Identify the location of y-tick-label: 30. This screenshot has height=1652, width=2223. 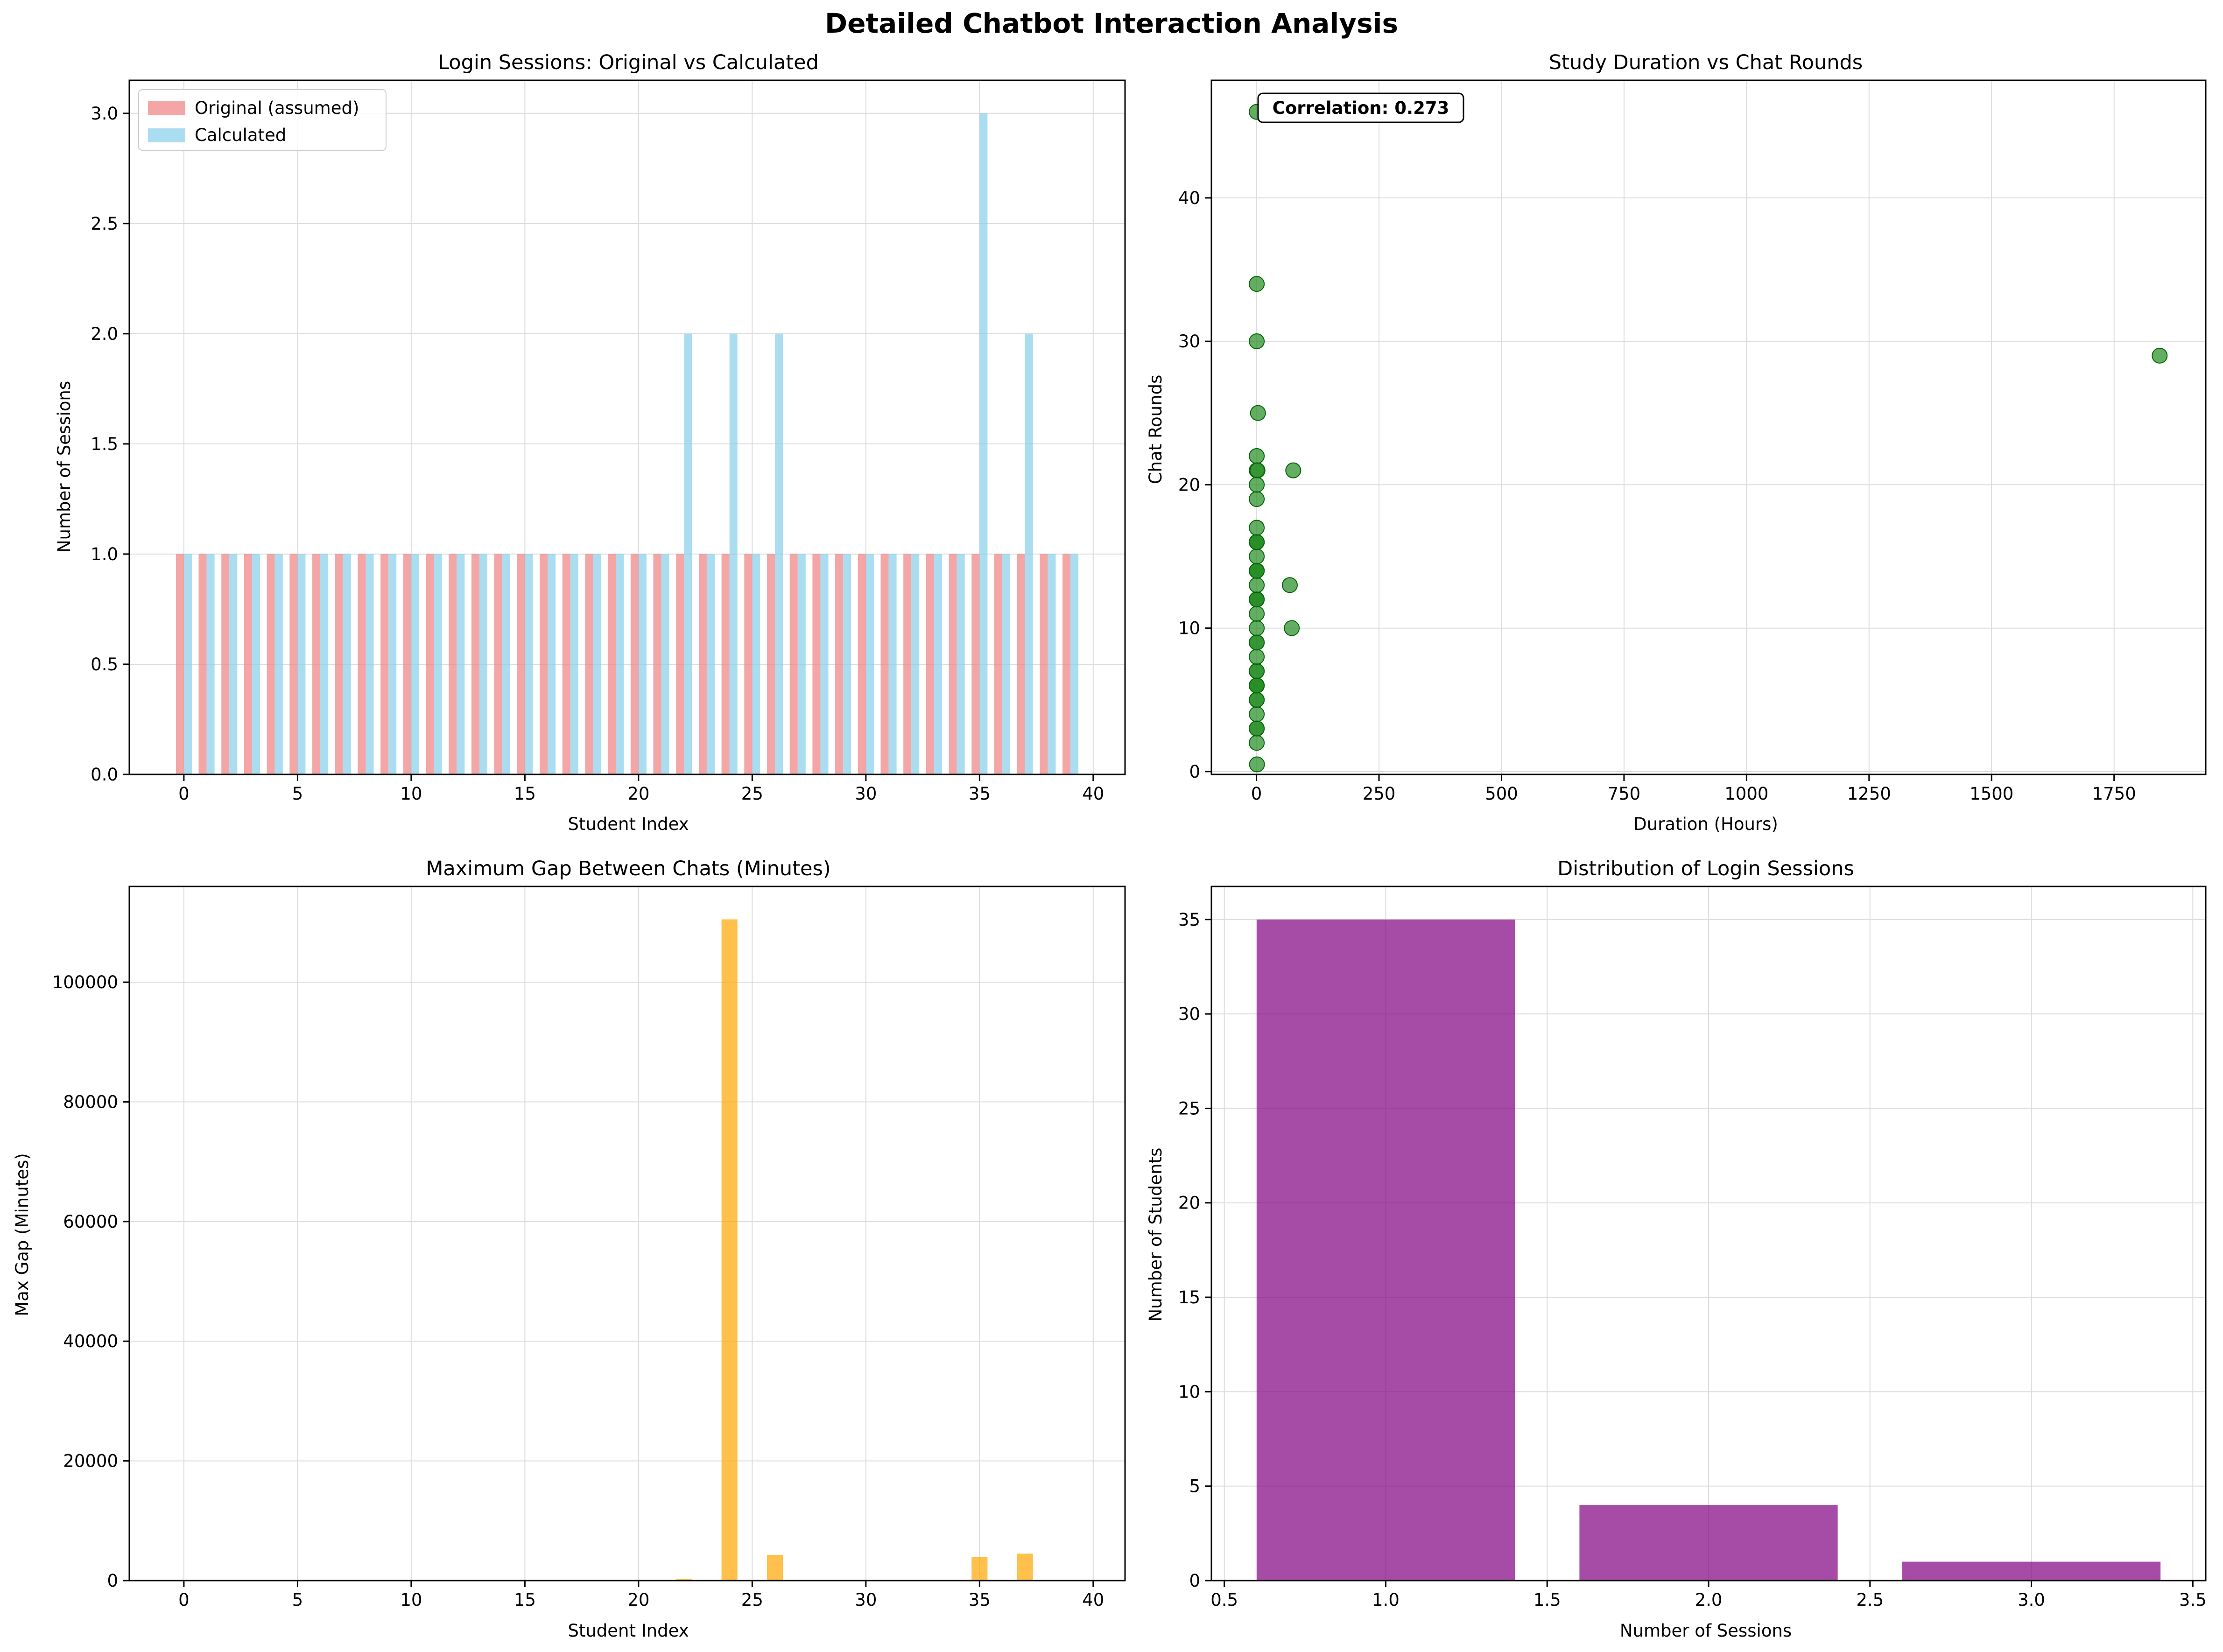
(1189, 341).